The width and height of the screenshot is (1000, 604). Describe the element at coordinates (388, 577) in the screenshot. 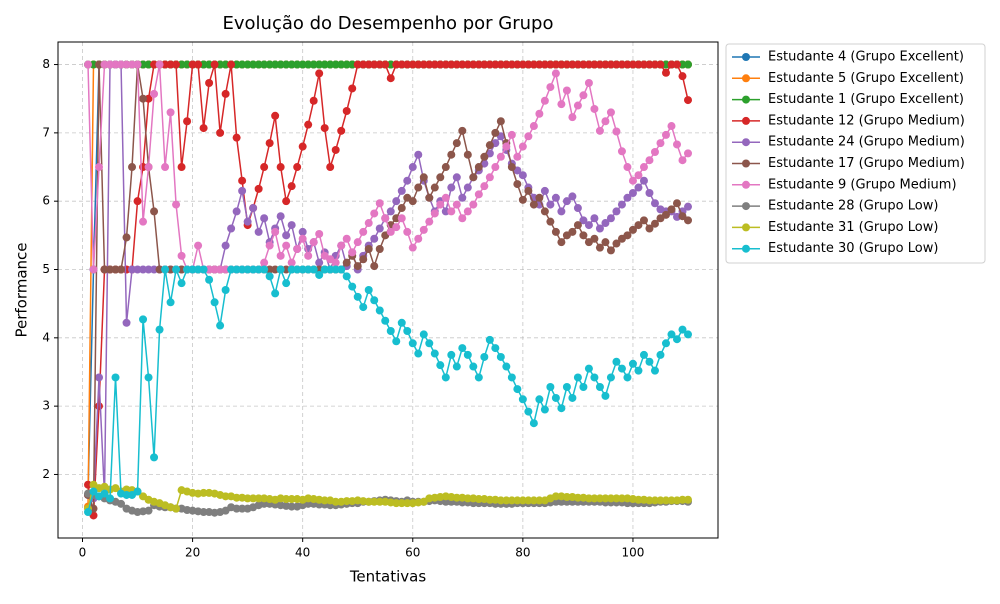

I see `x-axis-label: Tentativas` at that location.